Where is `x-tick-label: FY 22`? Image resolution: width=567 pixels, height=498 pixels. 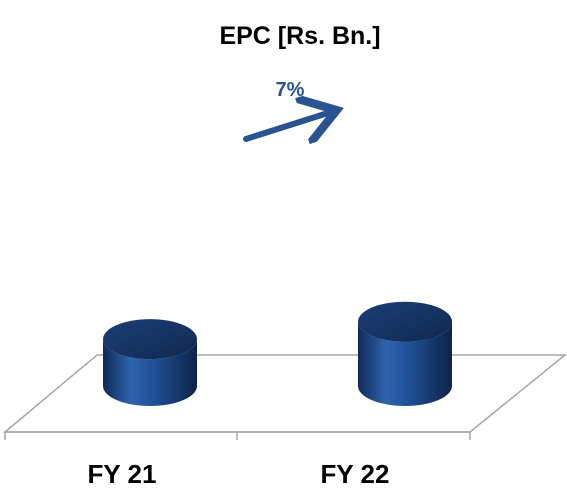
x-tick-label: FY 22 is located at coordinates (355, 474).